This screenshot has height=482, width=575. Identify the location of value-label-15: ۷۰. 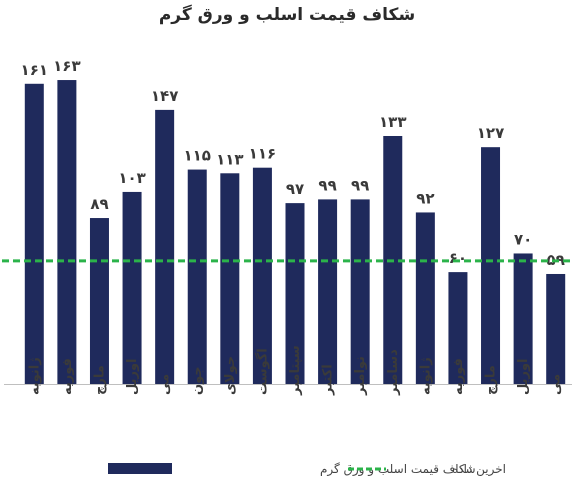
(523, 239).